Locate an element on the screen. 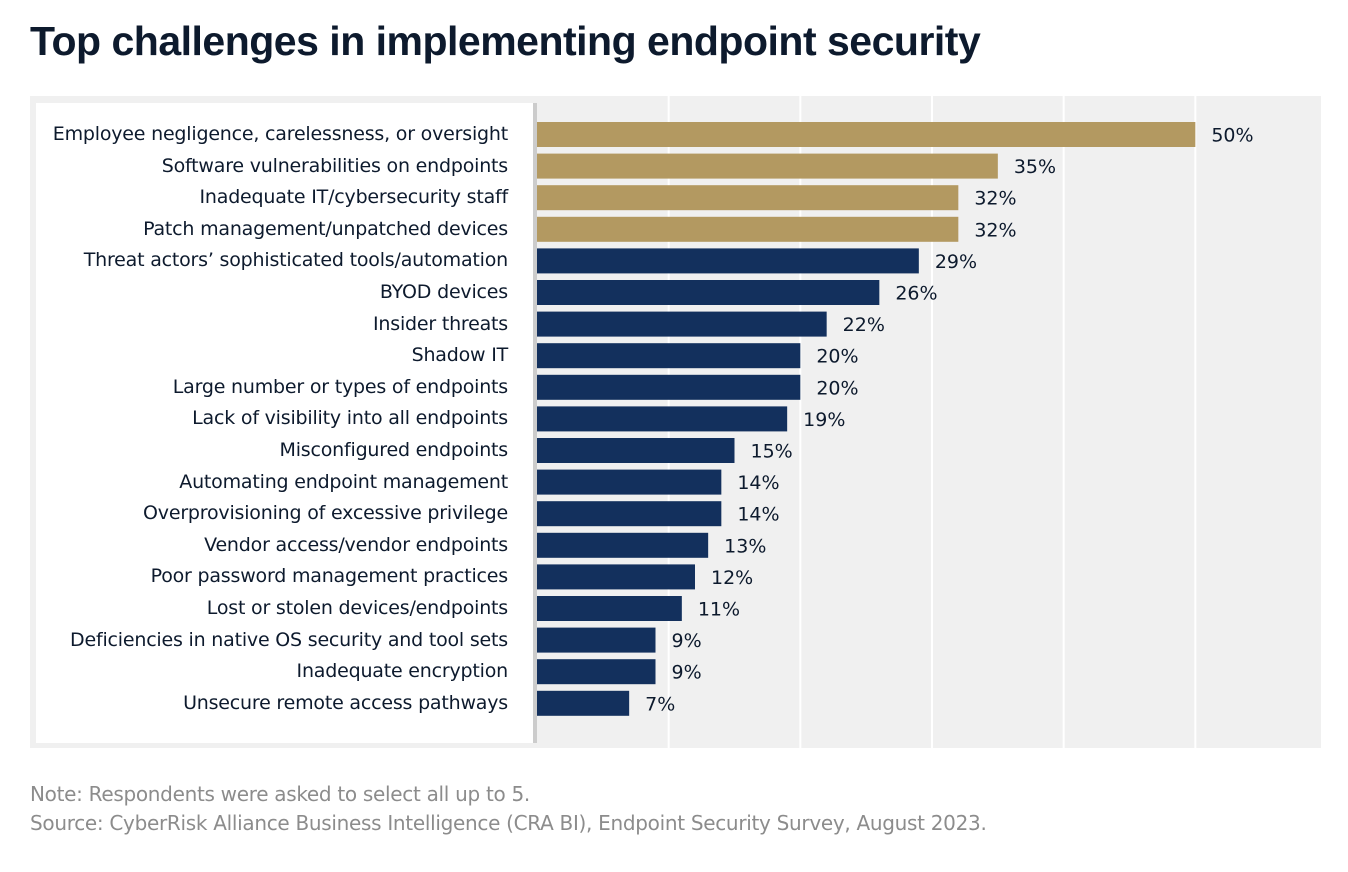 The height and width of the screenshot is (872, 1348). category-label: Insider threats is located at coordinates (440, 323).